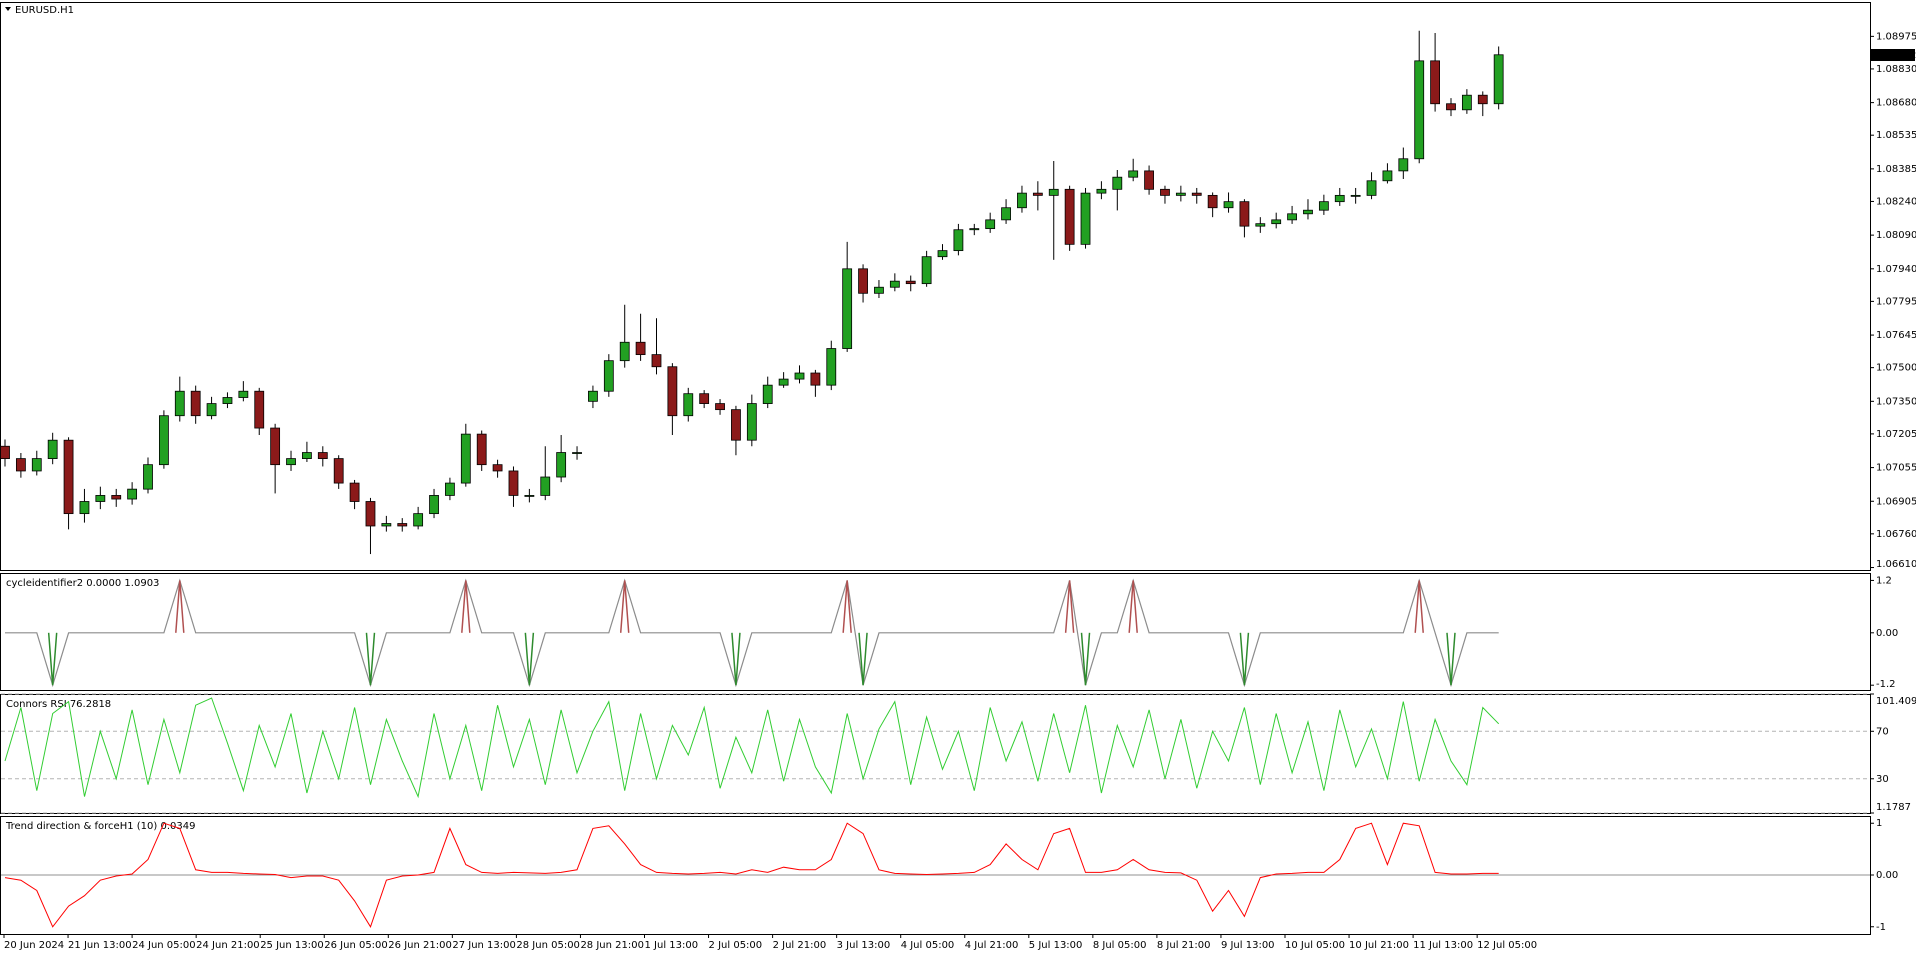 Image resolution: width=1916 pixels, height=954 pixels. I want to click on x-tick-label: 2 Jul 05:00, so click(736, 945).